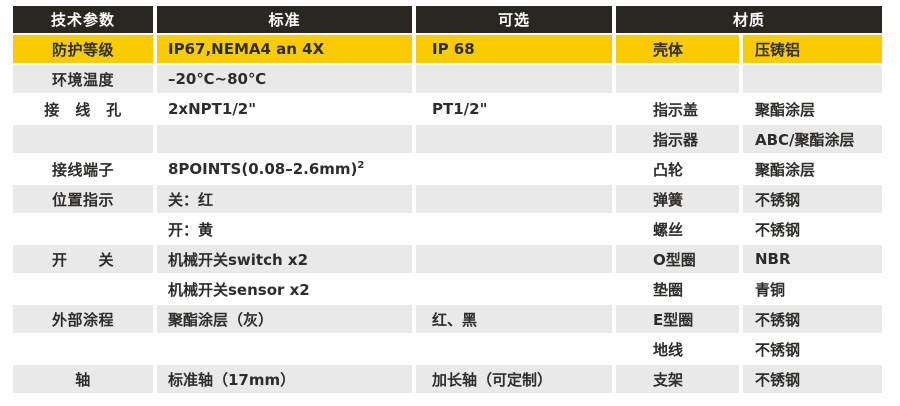 This screenshot has height=406, width=900. What do you see at coordinates (83, 109) in the screenshot?
I see `param-cell: 接 线 孔` at bounding box center [83, 109].